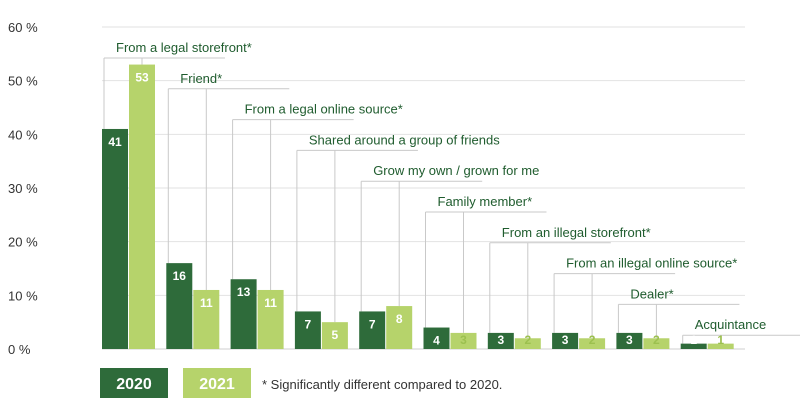 The image size is (800, 417). I want to click on bar-2021-grow-my-own-grown-for-me, so click(399, 327).